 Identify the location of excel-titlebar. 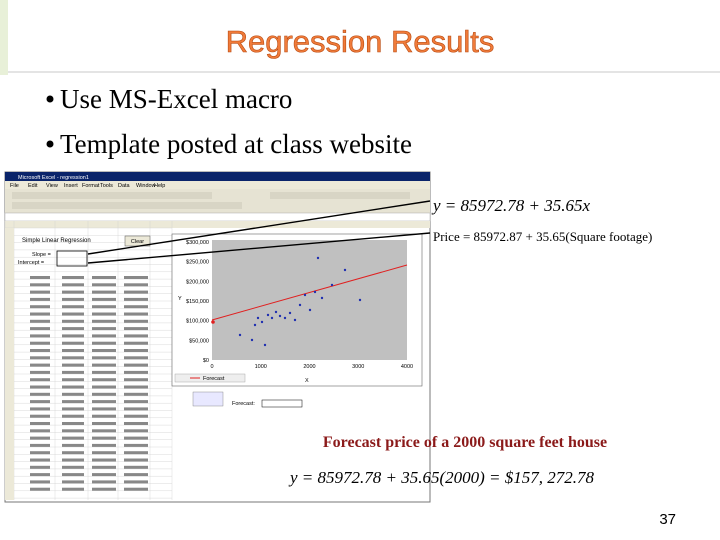
(217, 176).